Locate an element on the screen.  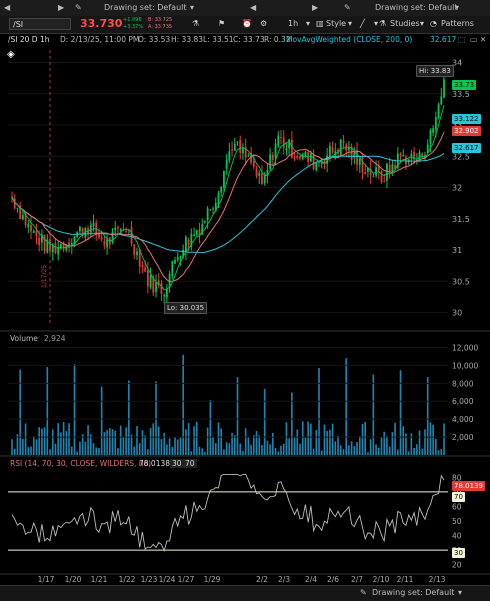
flag-icon: ⚑ is located at coordinates (222, 23).